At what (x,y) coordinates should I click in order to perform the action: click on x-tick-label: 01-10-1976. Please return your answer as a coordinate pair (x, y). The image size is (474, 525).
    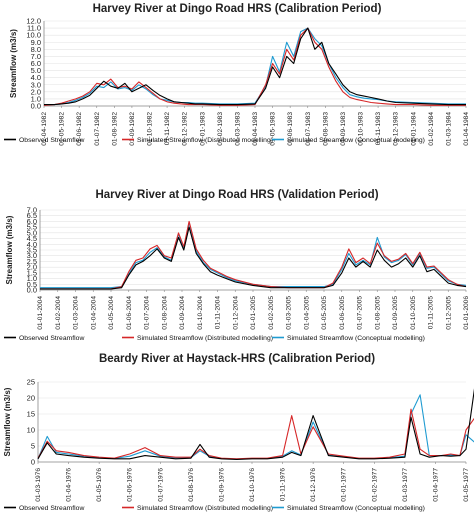
    Looking at the image, I should click on (252, 485).